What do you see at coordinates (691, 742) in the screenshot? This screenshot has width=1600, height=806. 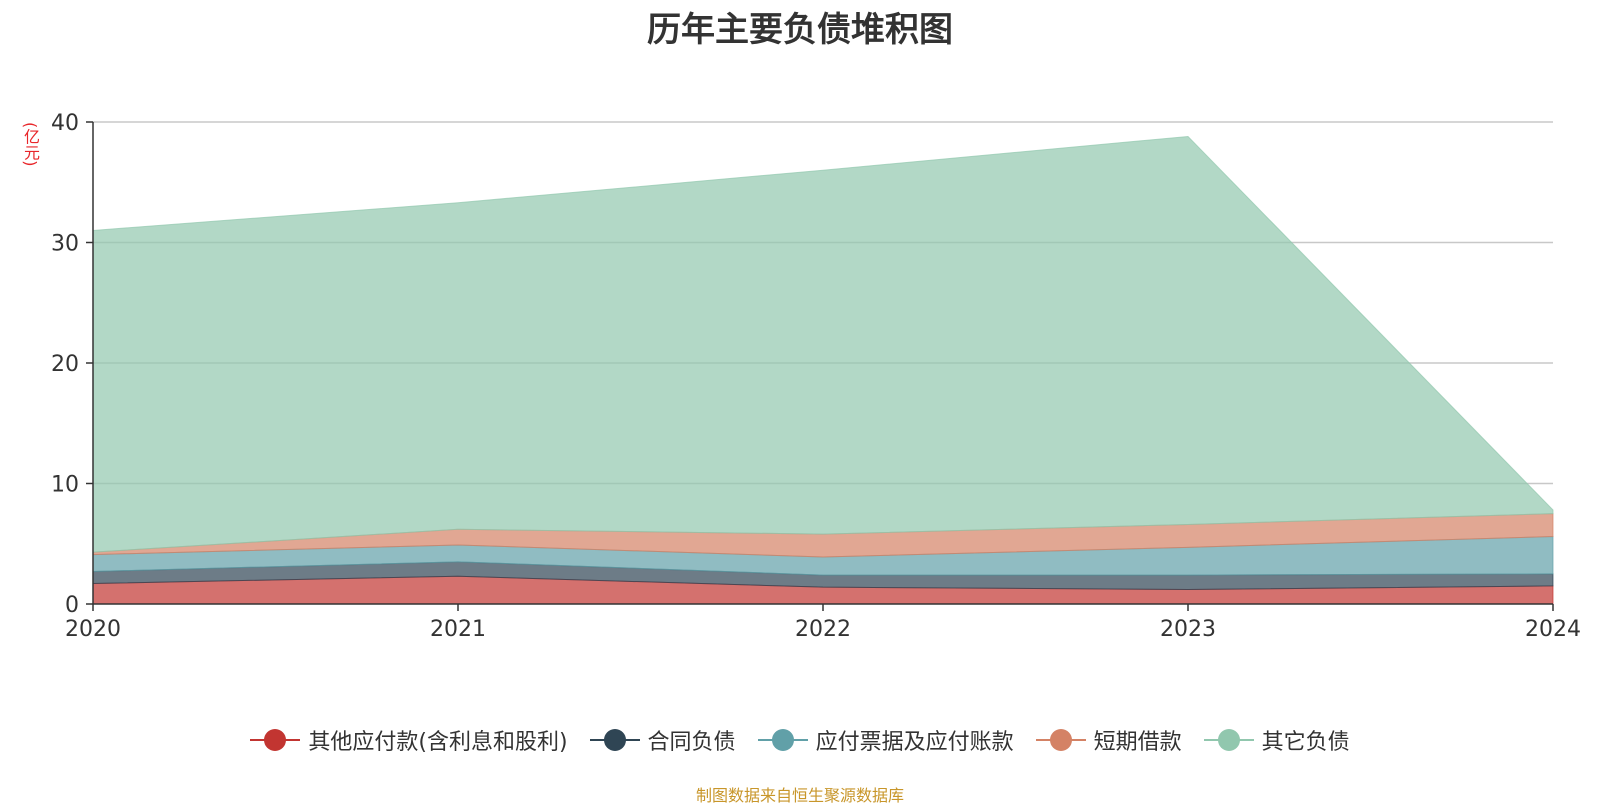 I see `legend-label: 合同负债` at bounding box center [691, 742].